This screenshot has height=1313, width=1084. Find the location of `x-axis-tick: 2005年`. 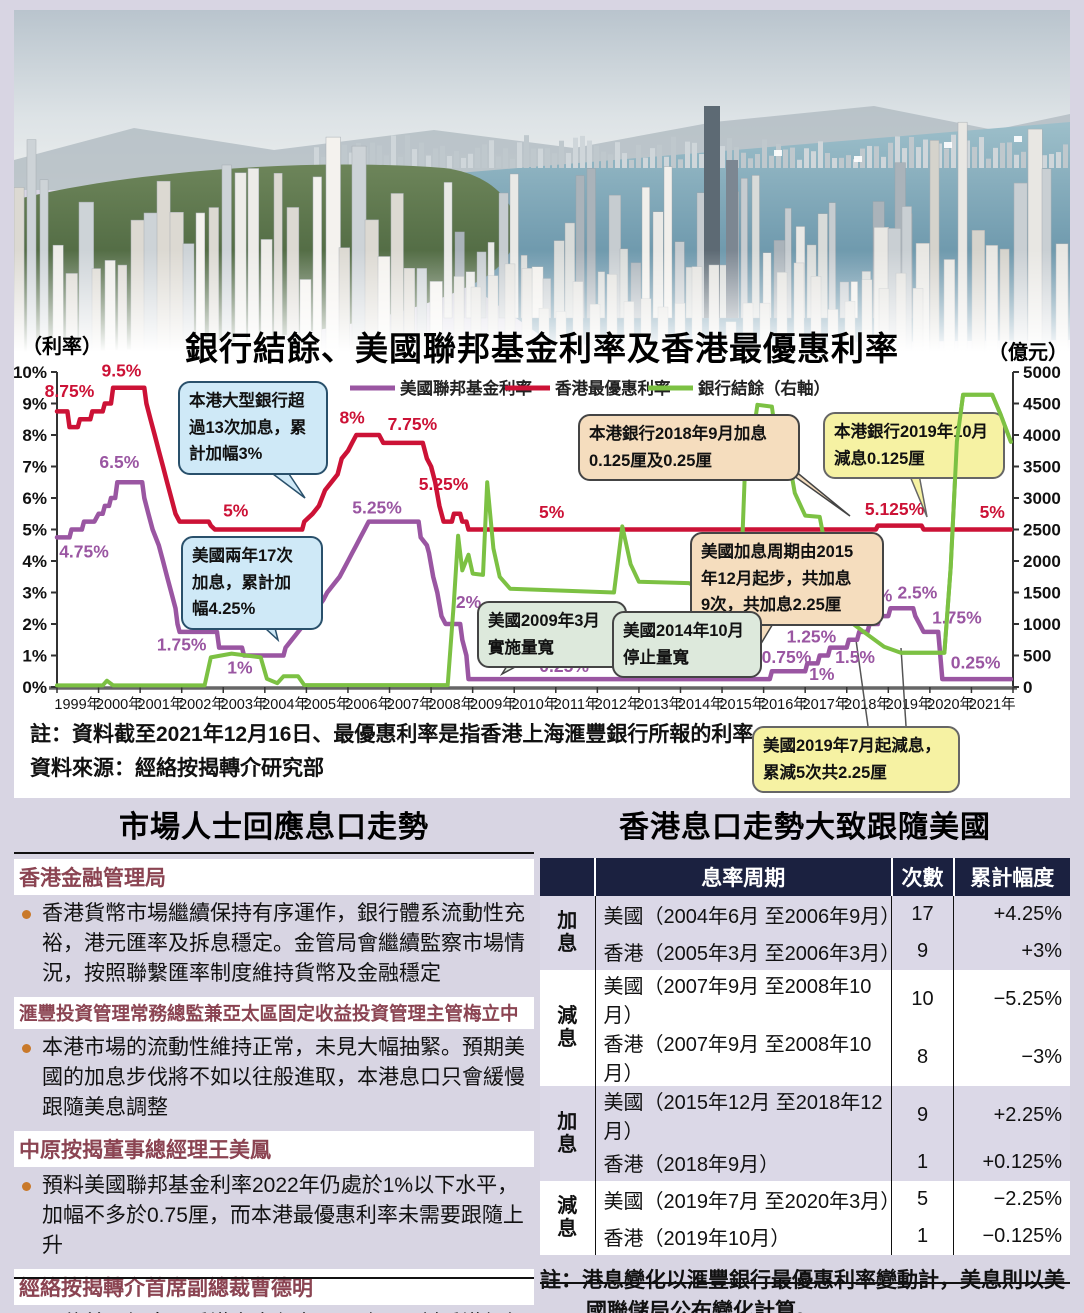

x-axis-tick: 2005年 is located at coordinates (327, 704).